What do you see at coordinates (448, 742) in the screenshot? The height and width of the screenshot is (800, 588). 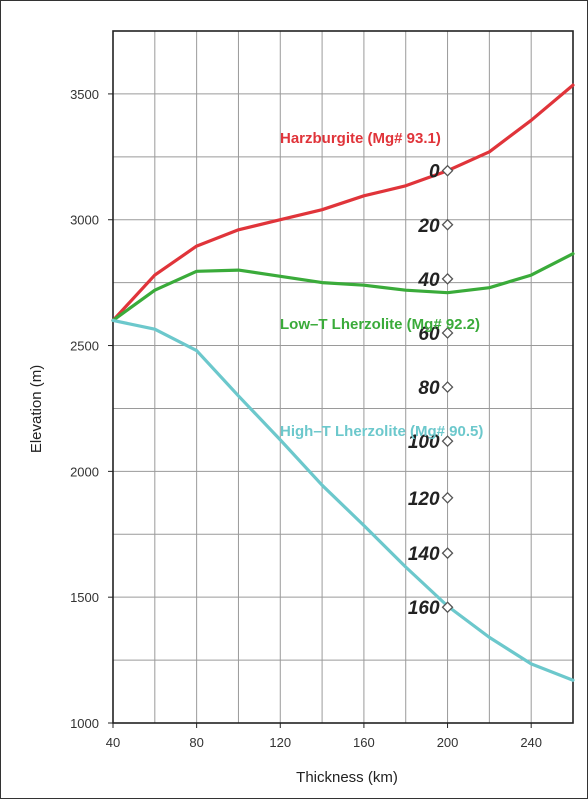 I see `x-tick-label: 200` at bounding box center [448, 742].